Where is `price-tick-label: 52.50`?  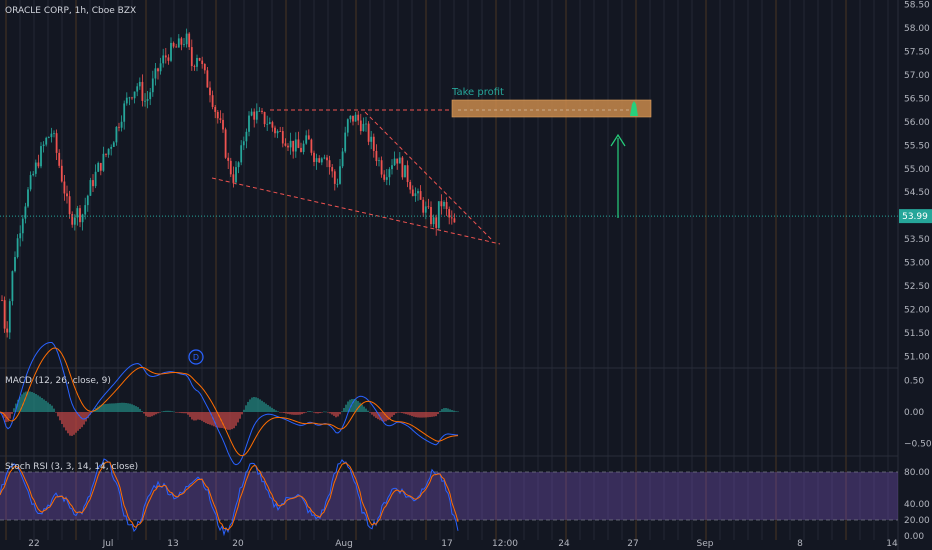 price-tick-label: 52.50 is located at coordinates (917, 287).